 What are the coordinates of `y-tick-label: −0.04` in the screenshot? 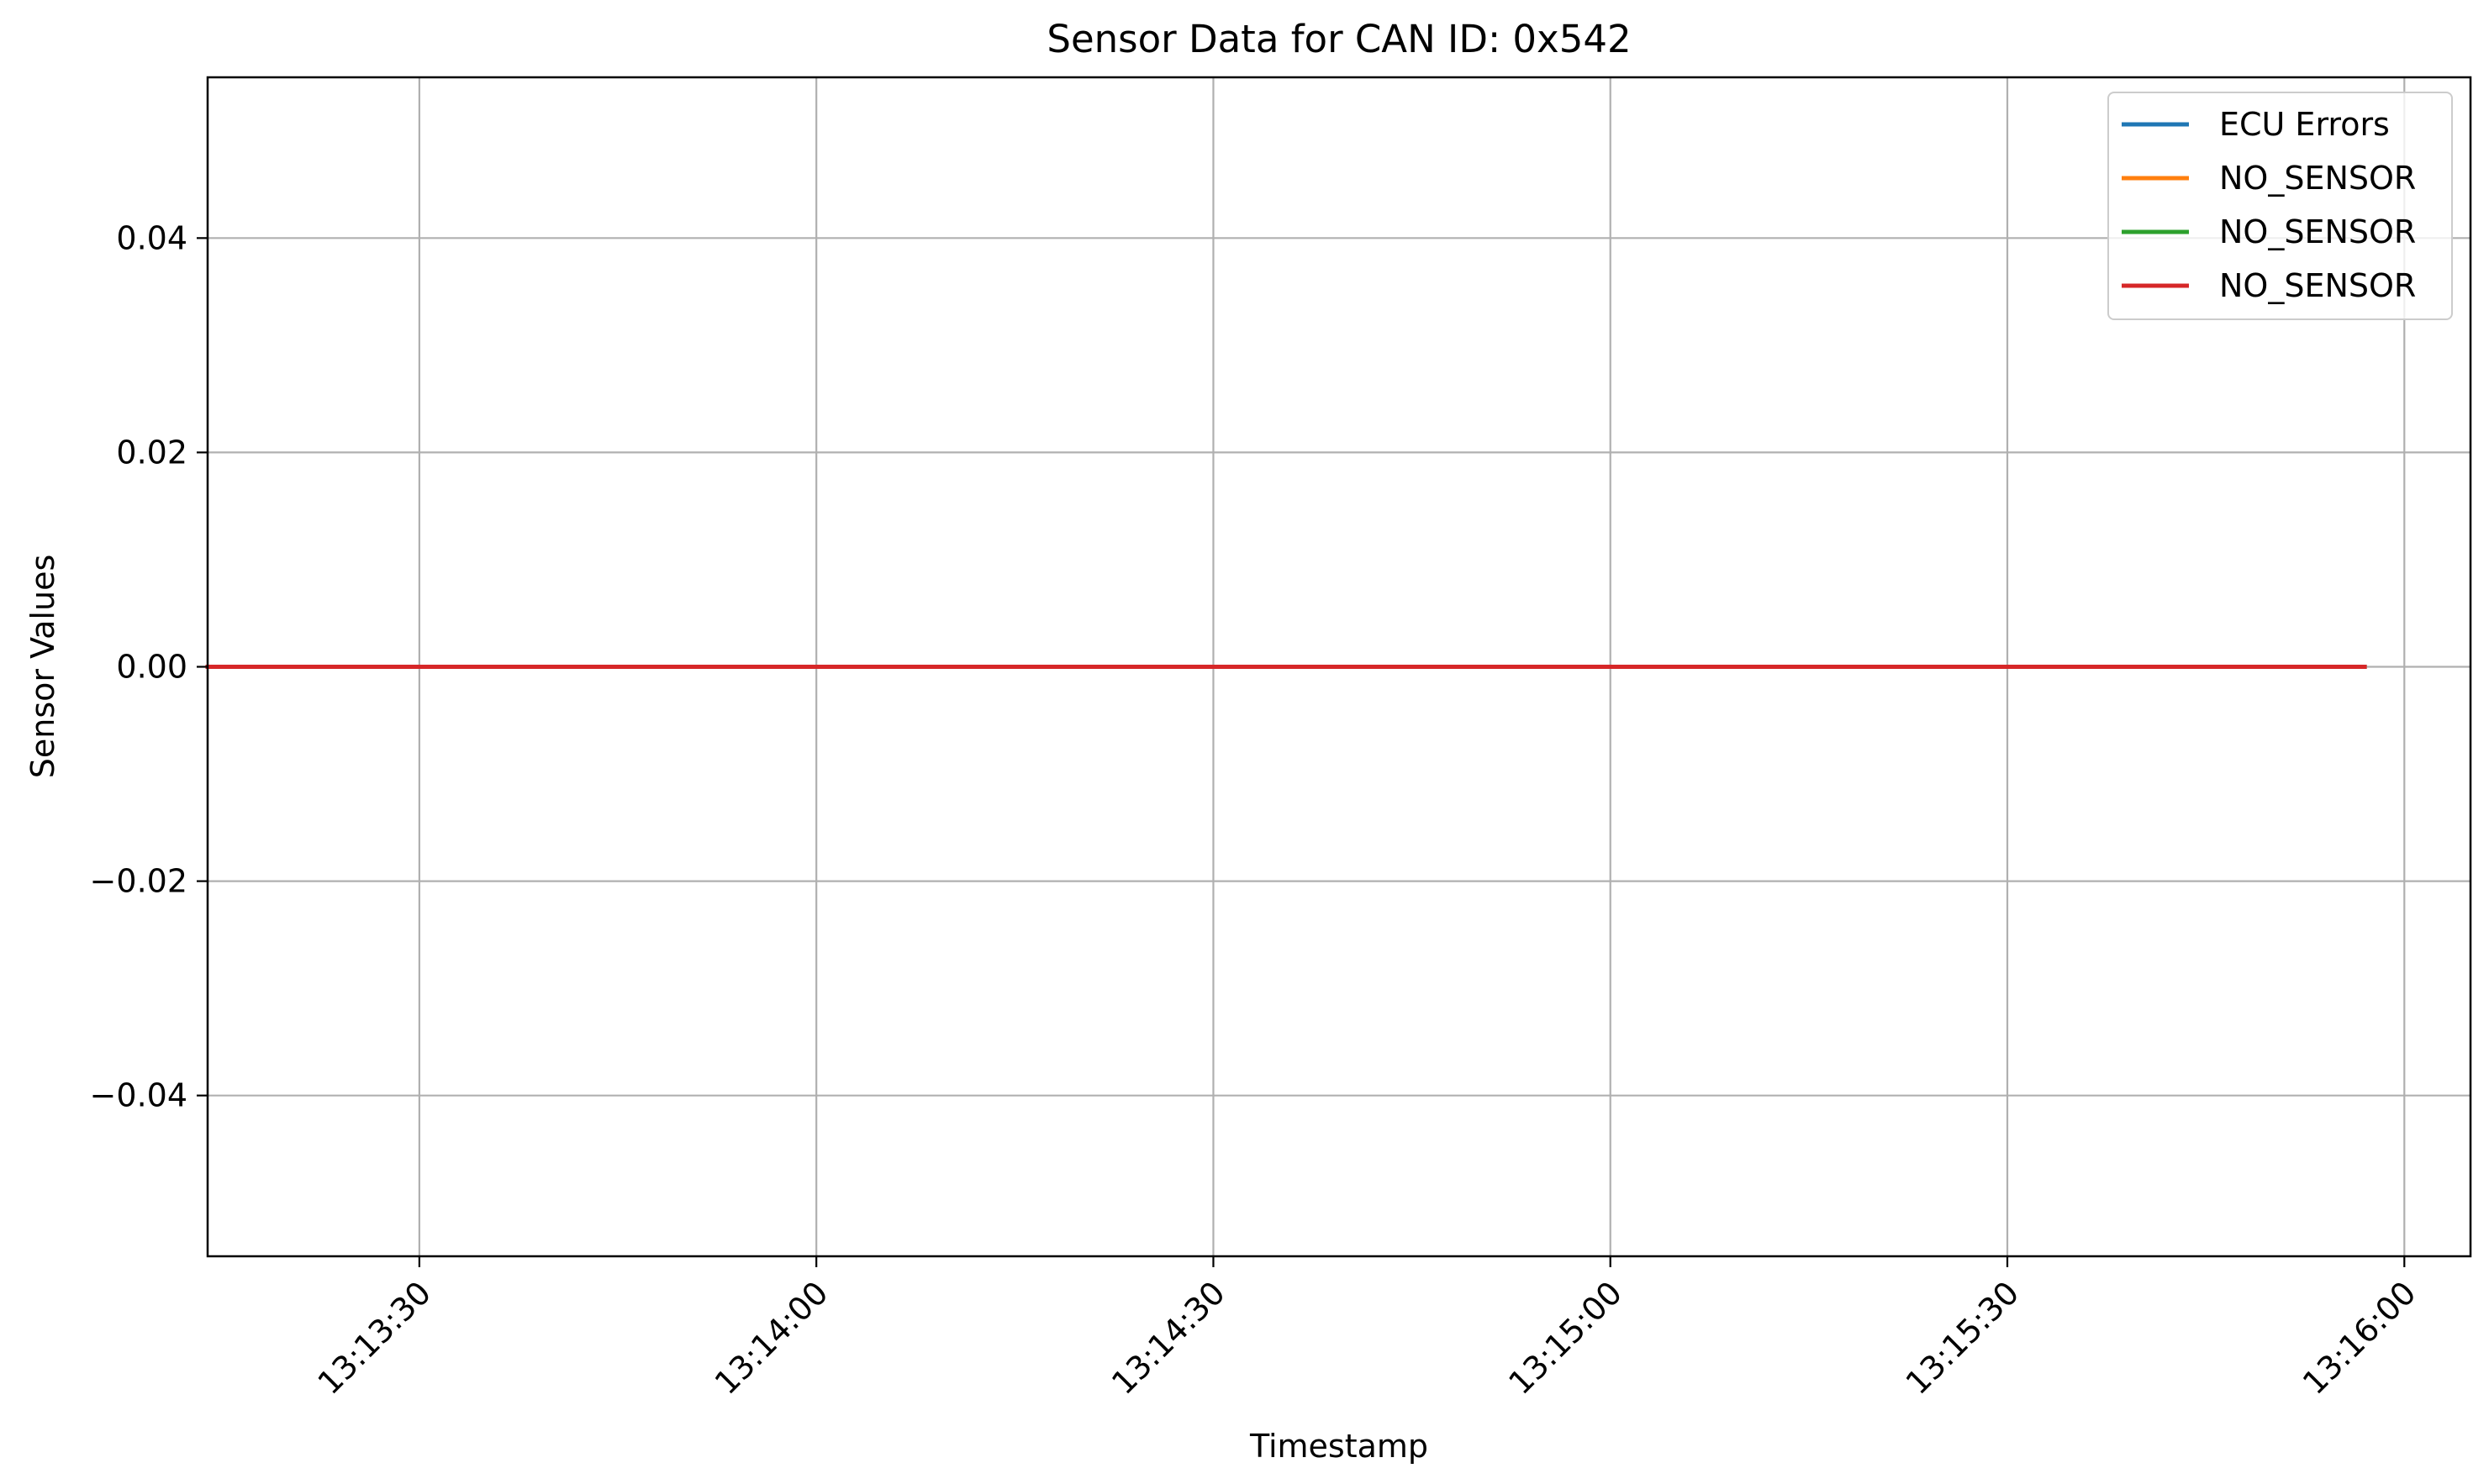 It's located at (138, 1095).